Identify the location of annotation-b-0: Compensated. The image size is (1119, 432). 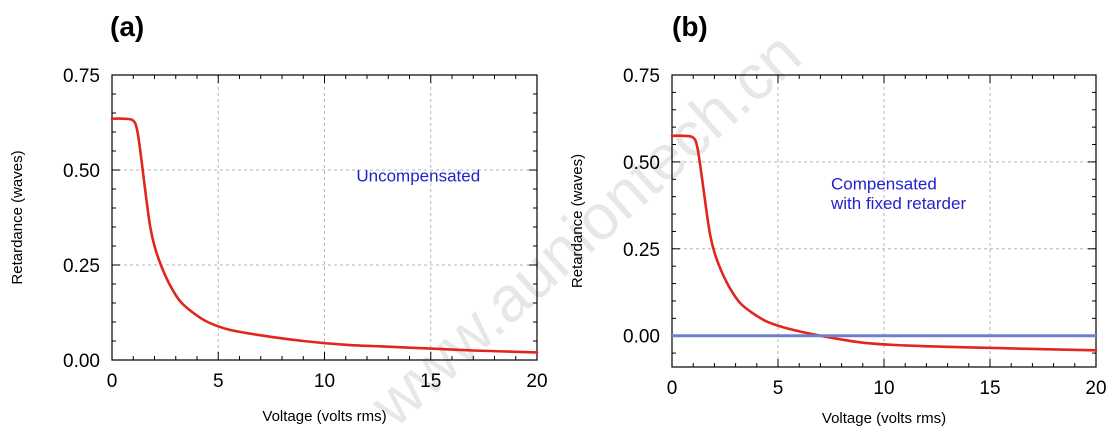
(884, 184).